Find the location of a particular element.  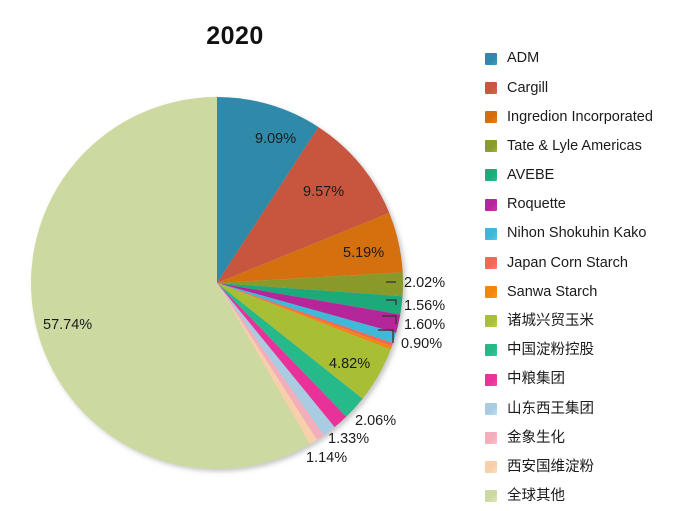

legend-item-label: 全球其他 is located at coordinates (536, 496).